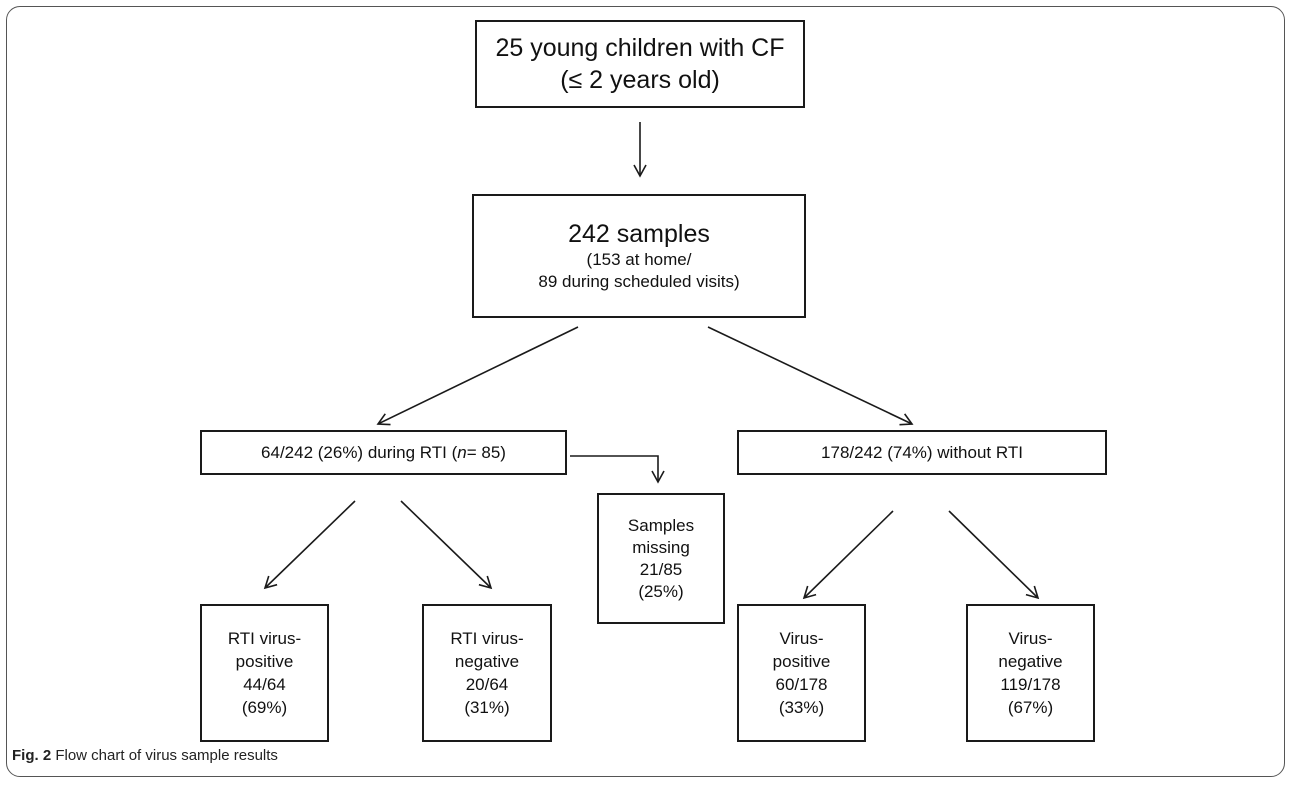 This screenshot has width=1293, height=785. I want to click on rti-box: 64/242 (26%) during RTI (n= 85), so click(383, 452).